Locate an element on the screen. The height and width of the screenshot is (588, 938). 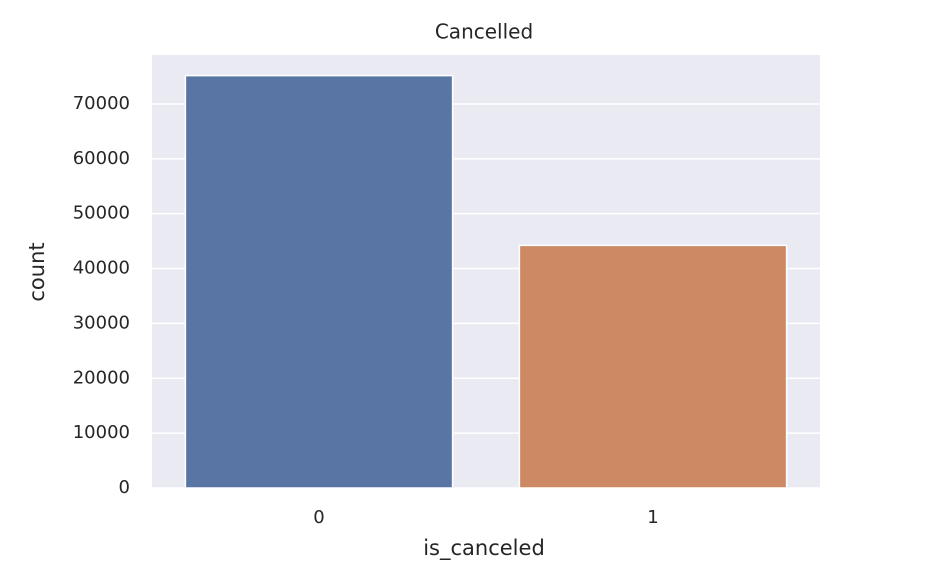
bar is located at coordinates (653, 366).